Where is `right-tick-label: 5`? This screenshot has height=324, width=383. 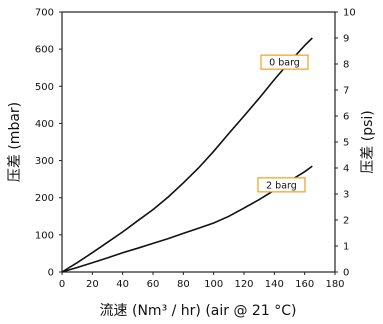 right-tick-label: 5 is located at coordinates (346, 143).